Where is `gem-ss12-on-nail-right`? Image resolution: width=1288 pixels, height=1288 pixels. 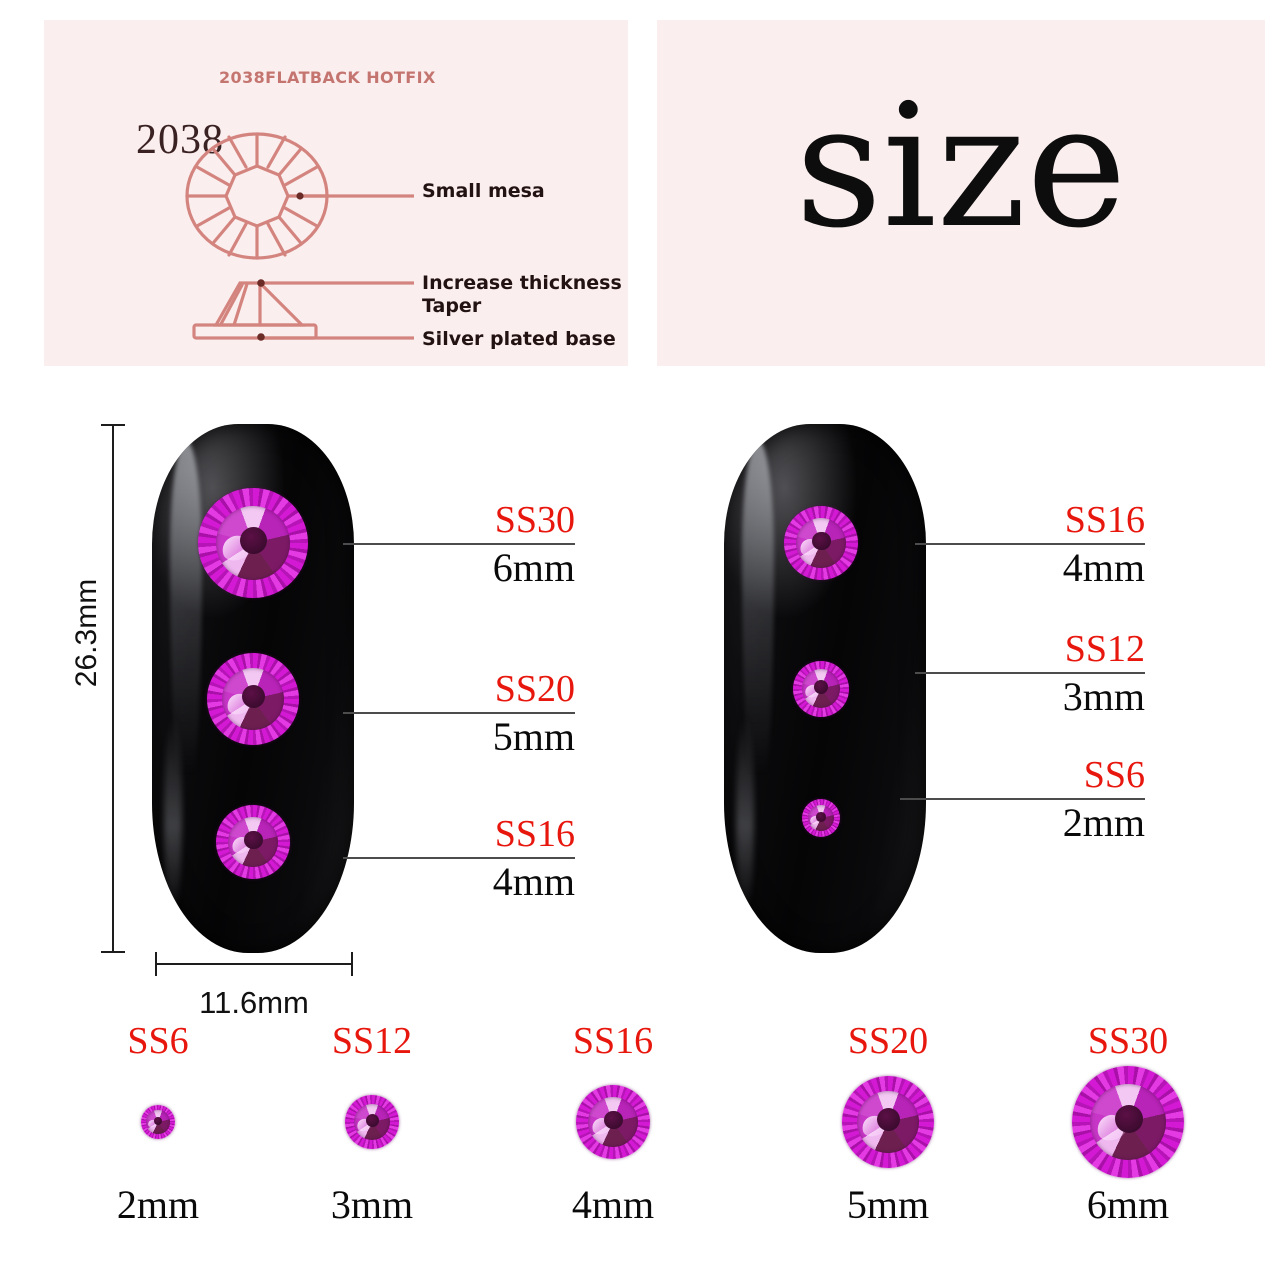 gem-ss12-on-nail-right is located at coordinates (820, 688).